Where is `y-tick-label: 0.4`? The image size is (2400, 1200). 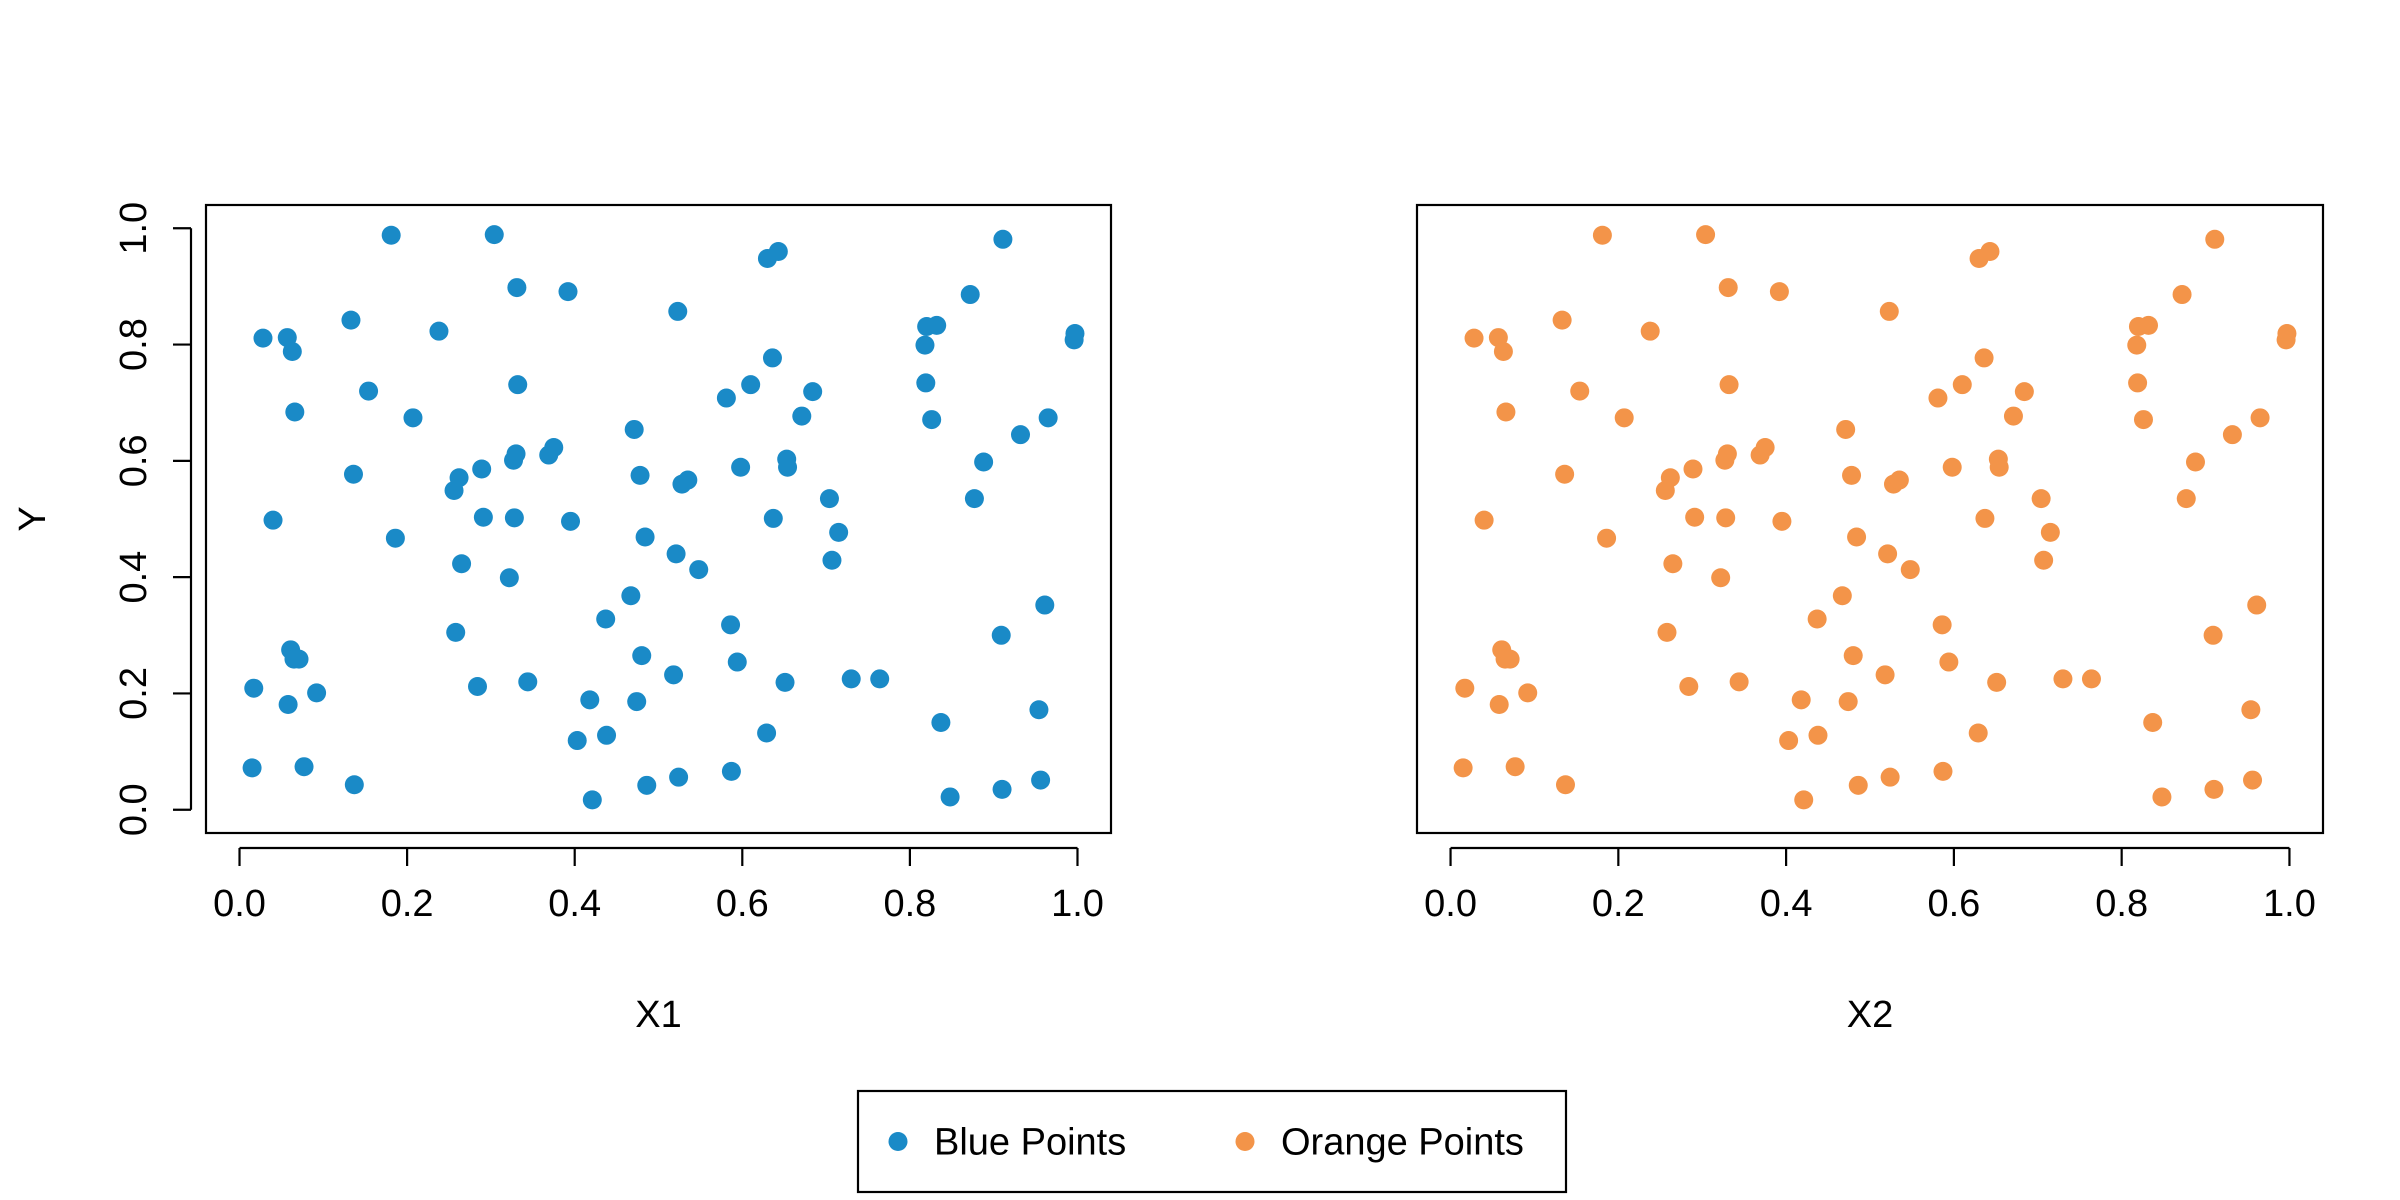
y-tick-label: 0.4 is located at coordinates (134, 577).